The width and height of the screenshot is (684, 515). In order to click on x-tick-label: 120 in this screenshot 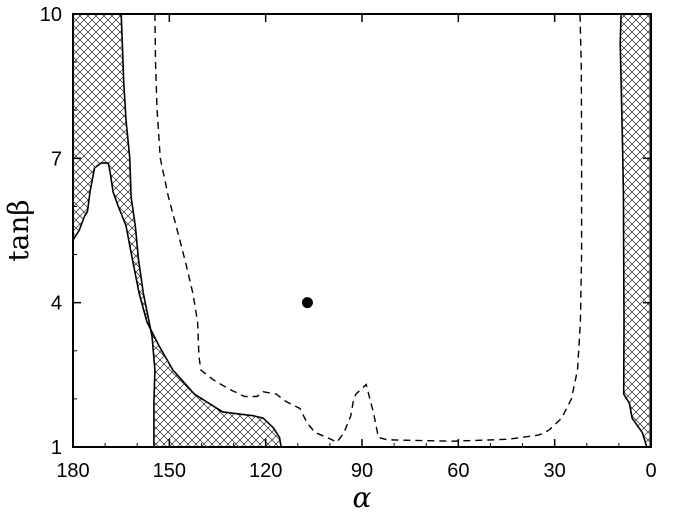, I will do `click(265, 471)`.